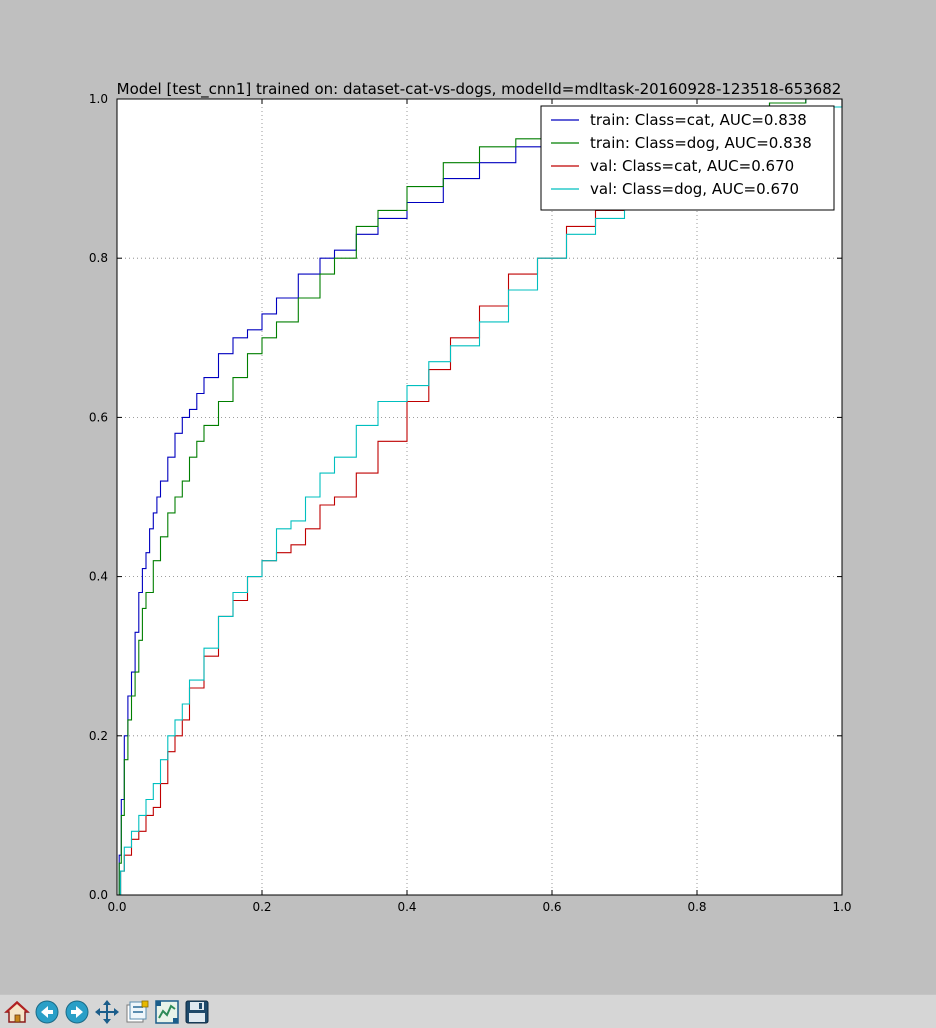 The image size is (936, 1028). What do you see at coordinates (98, 577) in the screenshot?
I see `y-tick-label: 0.4` at bounding box center [98, 577].